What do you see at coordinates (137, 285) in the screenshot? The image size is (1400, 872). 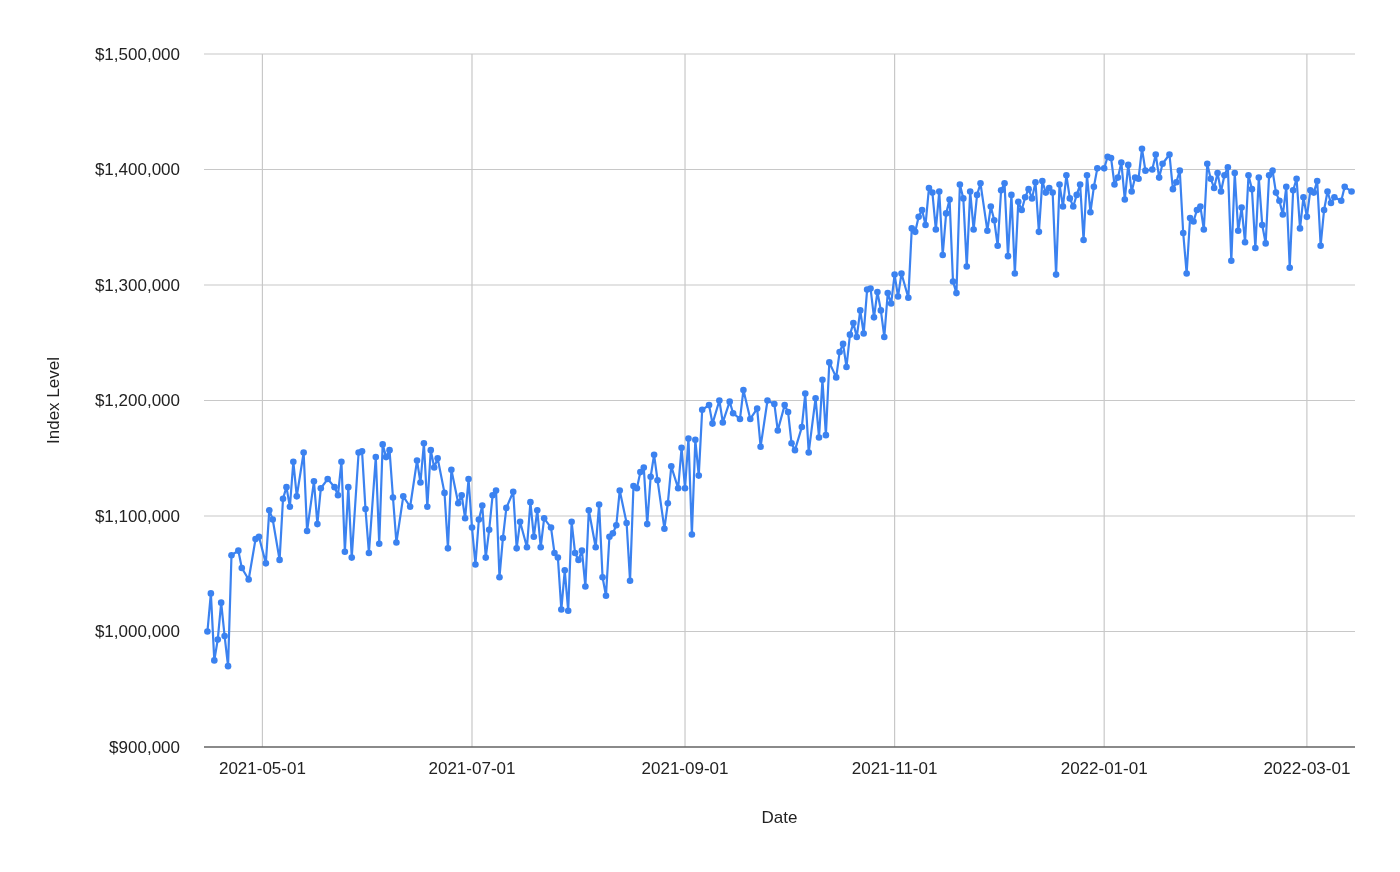 I see `y-tick-label: $1,300,000` at bounding box center [137, 285].